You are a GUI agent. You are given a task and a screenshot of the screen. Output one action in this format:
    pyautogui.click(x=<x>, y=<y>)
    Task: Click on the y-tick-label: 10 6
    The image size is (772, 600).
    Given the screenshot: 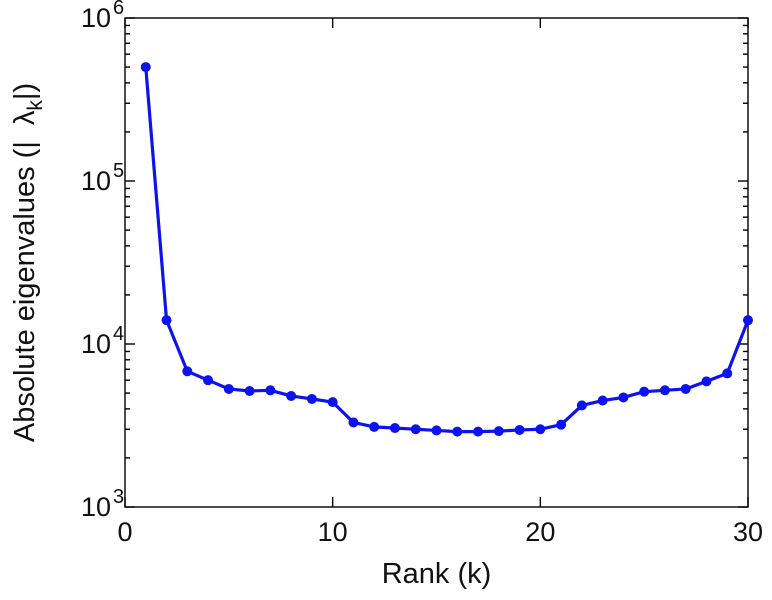 What is the action you would take?
    pyautogui.click(x=102, y=16)
    